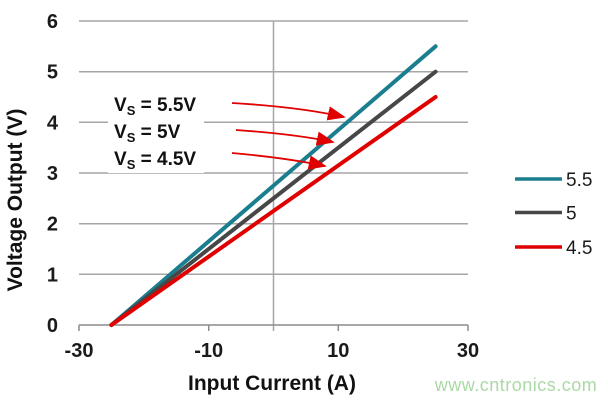 Image resolution: width=608 pixels, height=407 pixels. Describe the element at coordinates (279, 161) in the screenshot. I see `arrow-to-4-5-line` at that location.